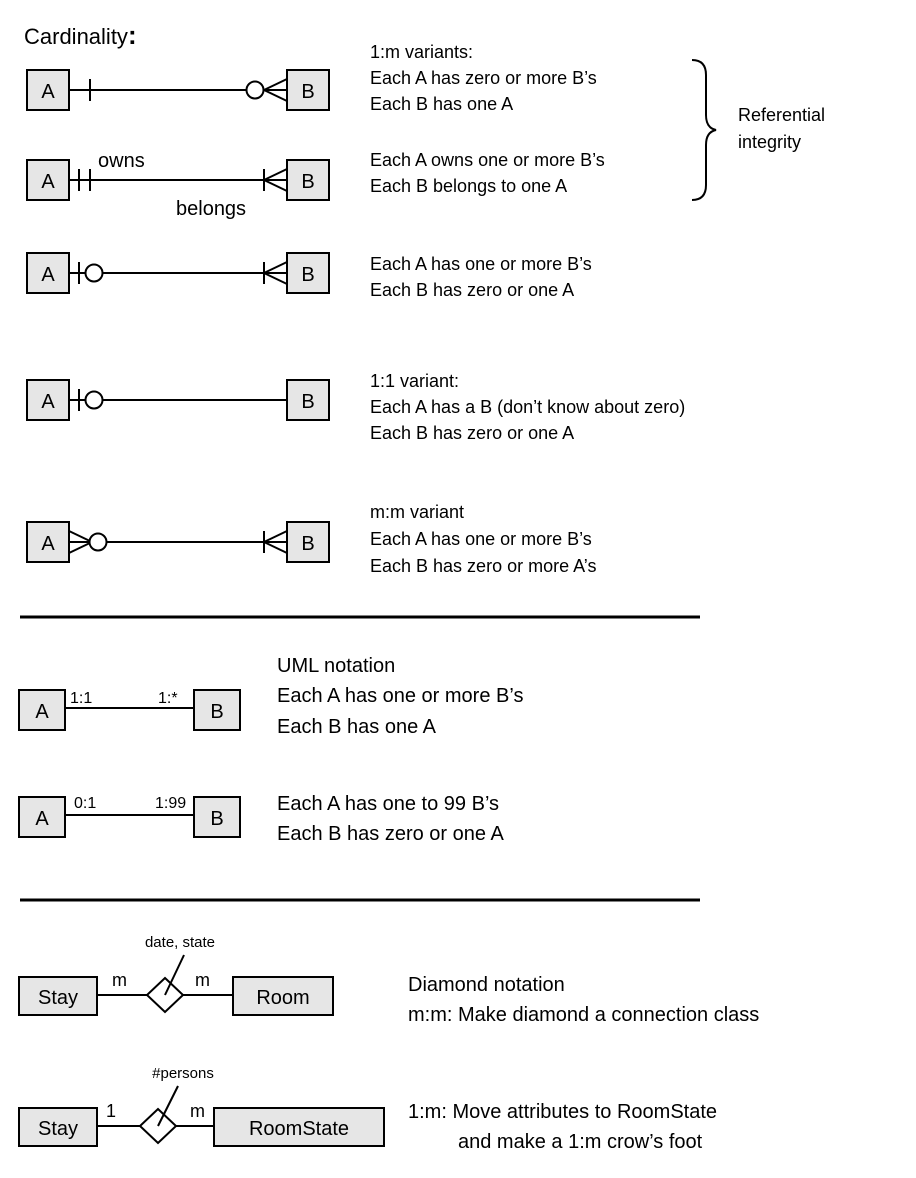 Image resolution: width=916 pixels, height=1178 pixels. Describe the element at coordinates (80, 35) in the screenshot. I see `diagram-title: Cardinality:` at that location.